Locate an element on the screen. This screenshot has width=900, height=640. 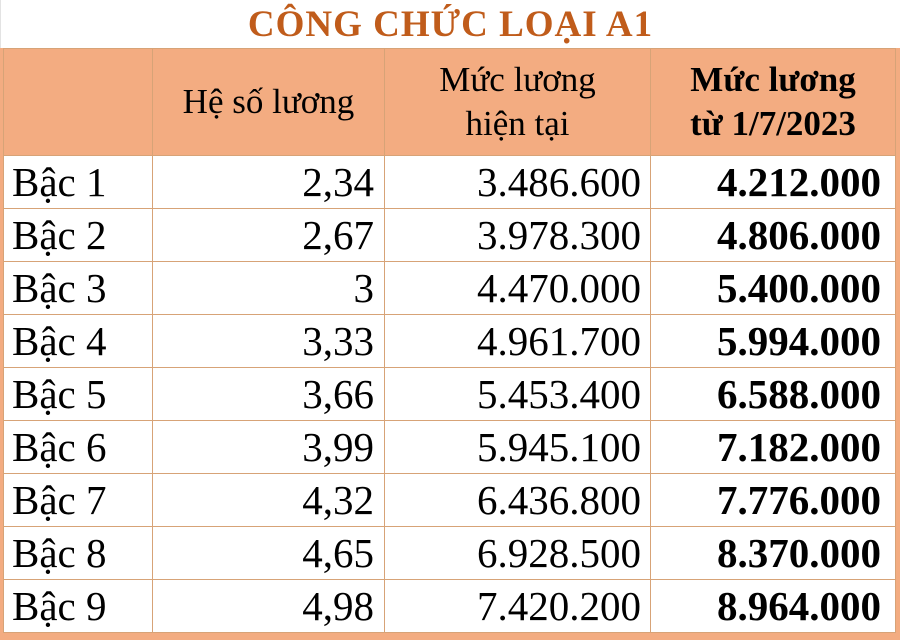
coefficient-cell: 3,66 is located at coordinates (268, 394).